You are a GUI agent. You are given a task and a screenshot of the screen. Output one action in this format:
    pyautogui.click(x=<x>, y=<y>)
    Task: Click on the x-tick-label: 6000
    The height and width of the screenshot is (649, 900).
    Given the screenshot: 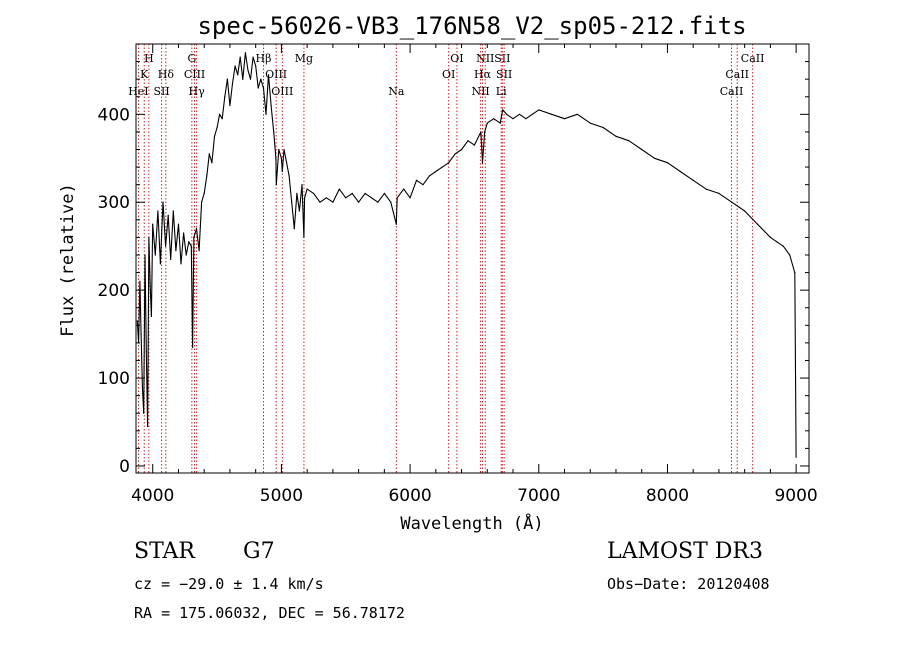 What is the action you would take?
    pyautogui.click(x=409, y=496)
    